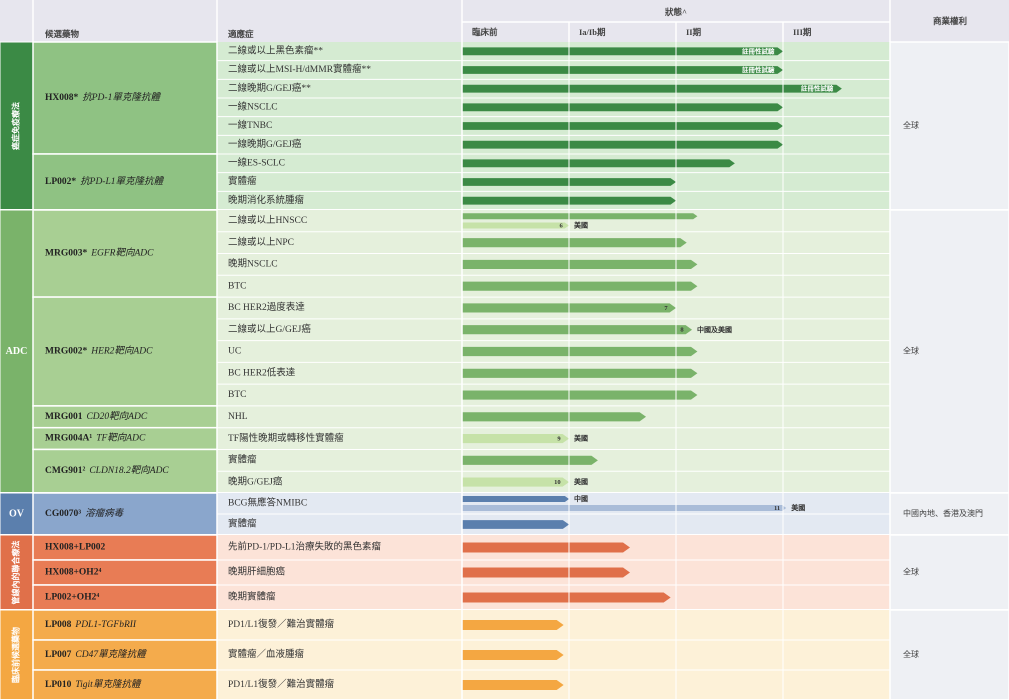  I want to click on bar-note: 11, so click(777, 508).